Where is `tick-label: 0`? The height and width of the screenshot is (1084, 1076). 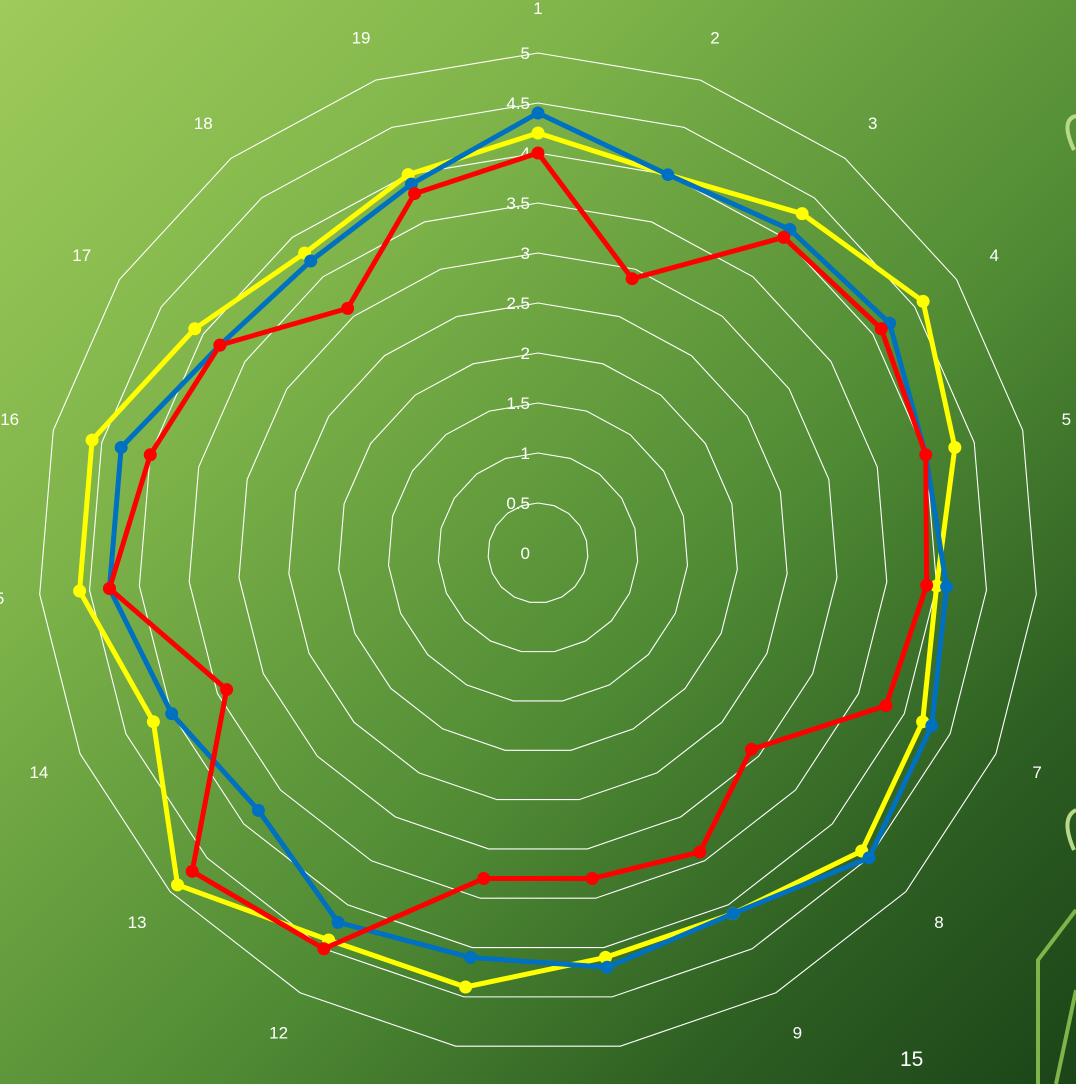
tick-label: 0 is located at coordinates (525, 553).